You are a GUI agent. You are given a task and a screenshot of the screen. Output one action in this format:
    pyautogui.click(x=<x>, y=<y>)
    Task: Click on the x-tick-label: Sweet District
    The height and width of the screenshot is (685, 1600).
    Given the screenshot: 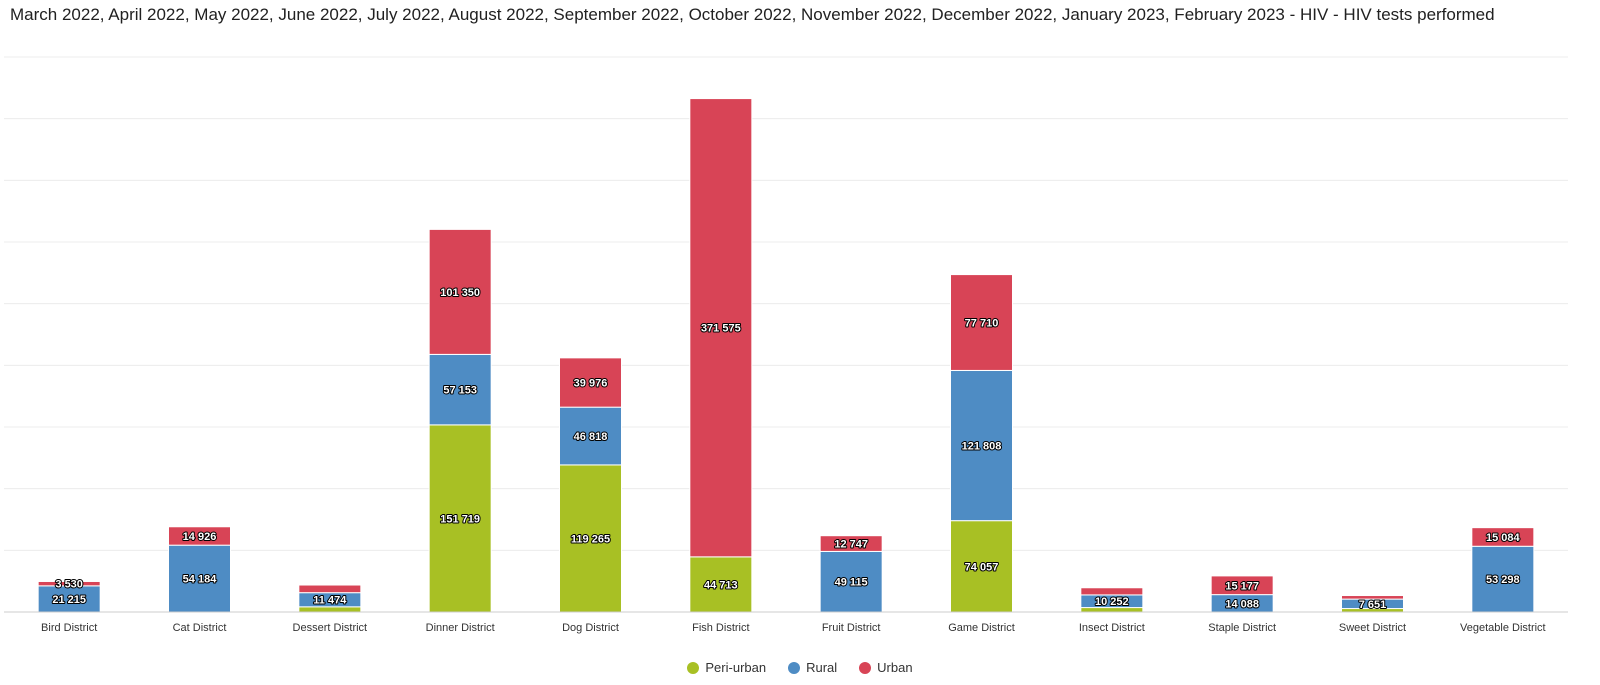 What is the action you would take?
    pyautogui.click(x=1372, y=628)
    